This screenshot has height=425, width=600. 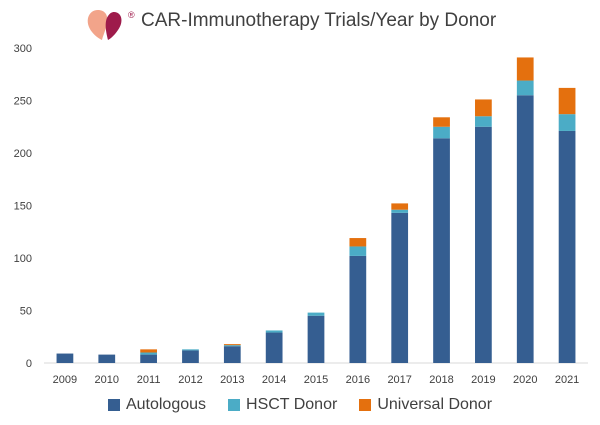 What do you see at coordinates (190, 356) in the screenshot?
I see `bar-autologous-2012` at bounding box center [190, 356].